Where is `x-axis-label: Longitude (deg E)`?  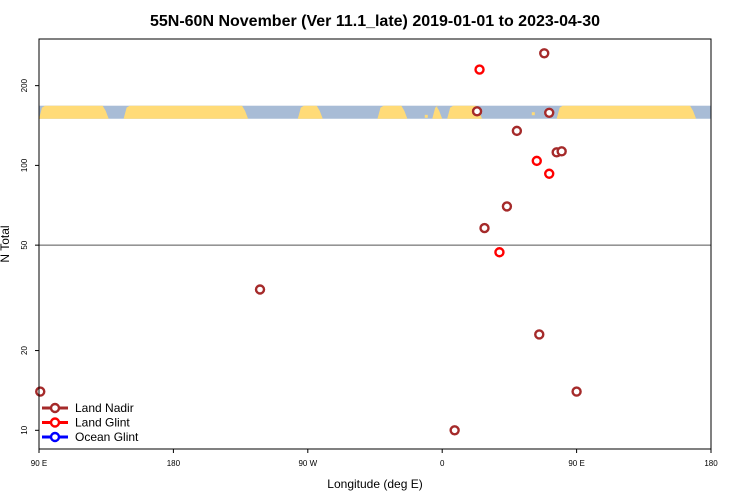 x-axis-label: Longitude (deg E) is located at coordinates (374, 484).